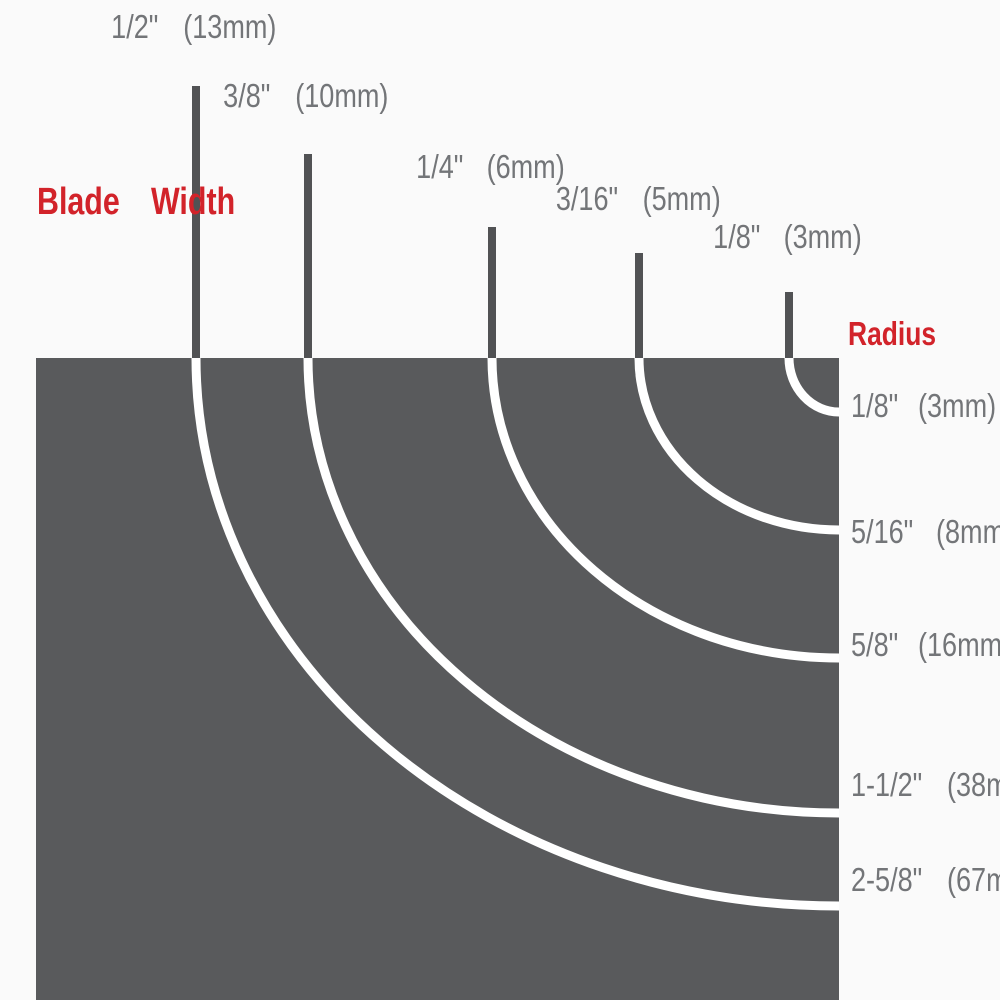 The height and width of the screenshot is (1000, 1000). Describe the element at coordinates (925, 532) in the screenshot. I see `radius-label-five-sixteenths: 5/16" (8mm)` at that location.